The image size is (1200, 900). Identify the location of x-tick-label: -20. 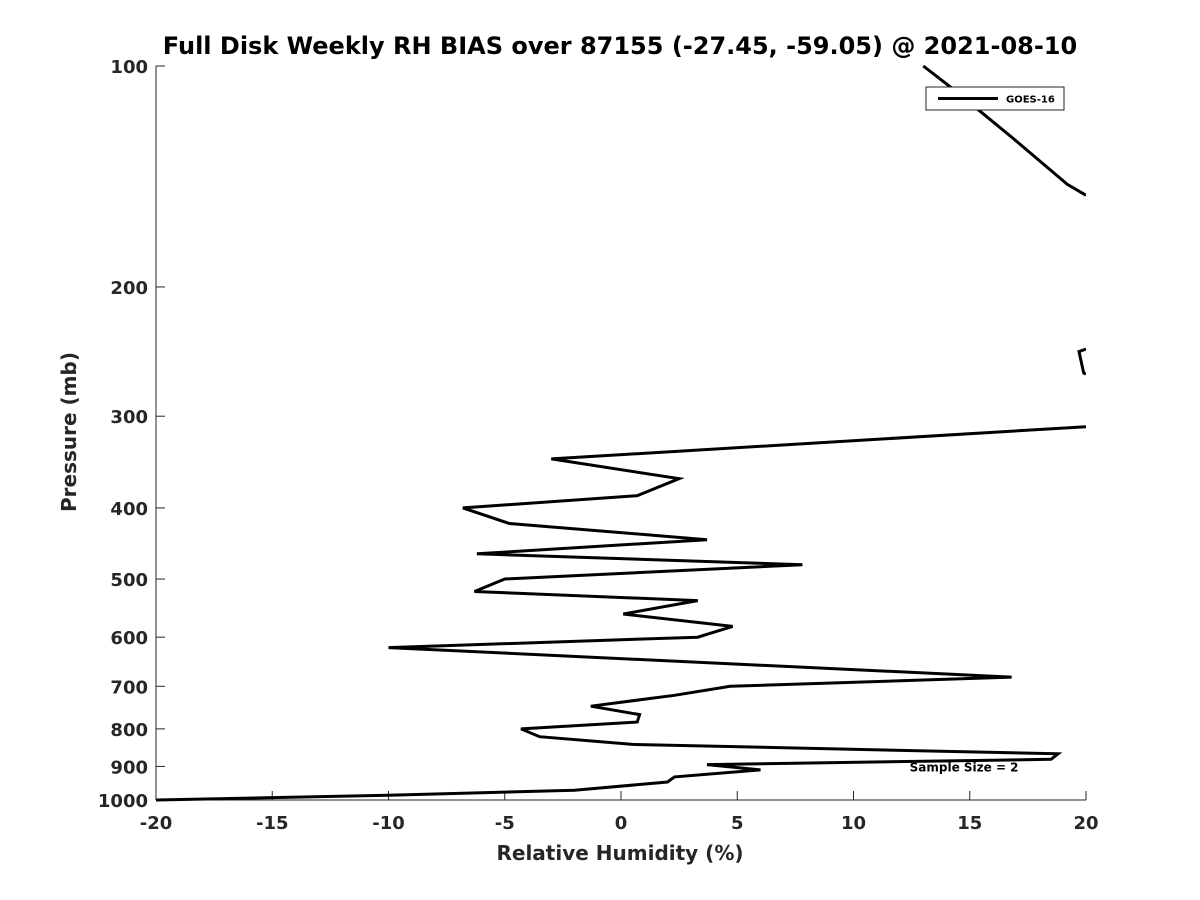
(156, 823).